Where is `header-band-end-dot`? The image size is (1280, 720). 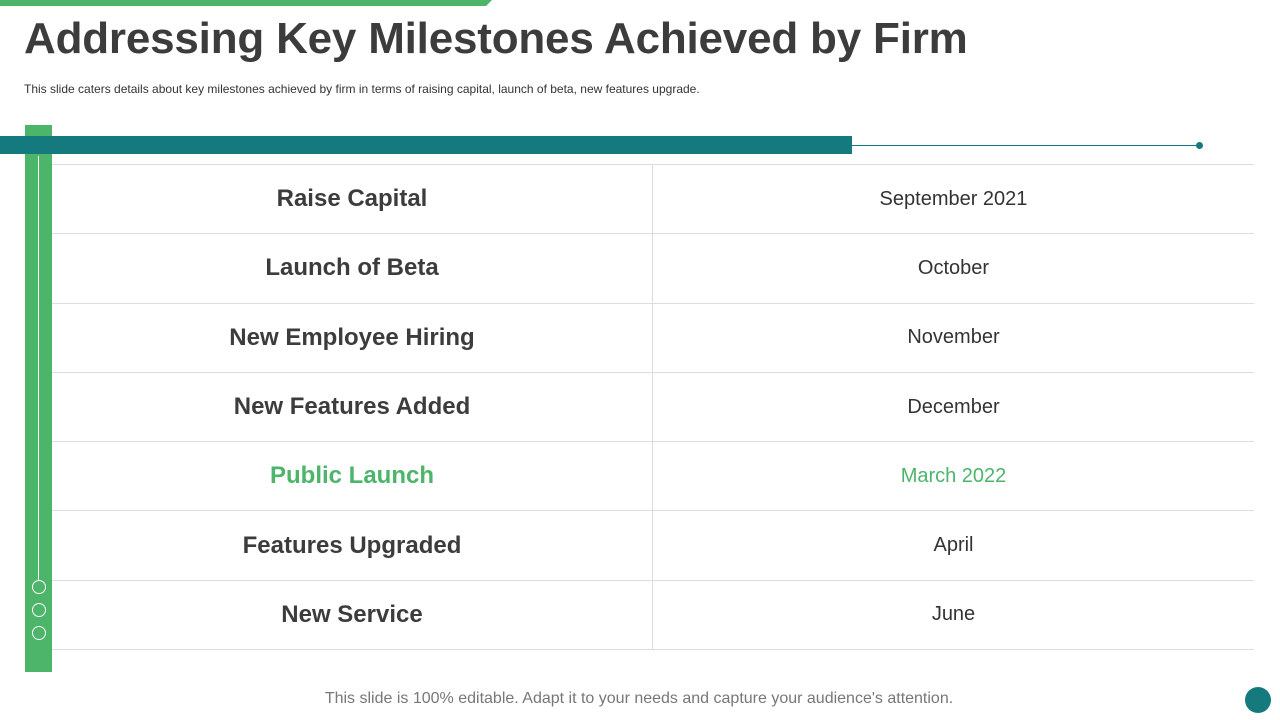
header-band-end-dot is located at coordinates (1199, 145).